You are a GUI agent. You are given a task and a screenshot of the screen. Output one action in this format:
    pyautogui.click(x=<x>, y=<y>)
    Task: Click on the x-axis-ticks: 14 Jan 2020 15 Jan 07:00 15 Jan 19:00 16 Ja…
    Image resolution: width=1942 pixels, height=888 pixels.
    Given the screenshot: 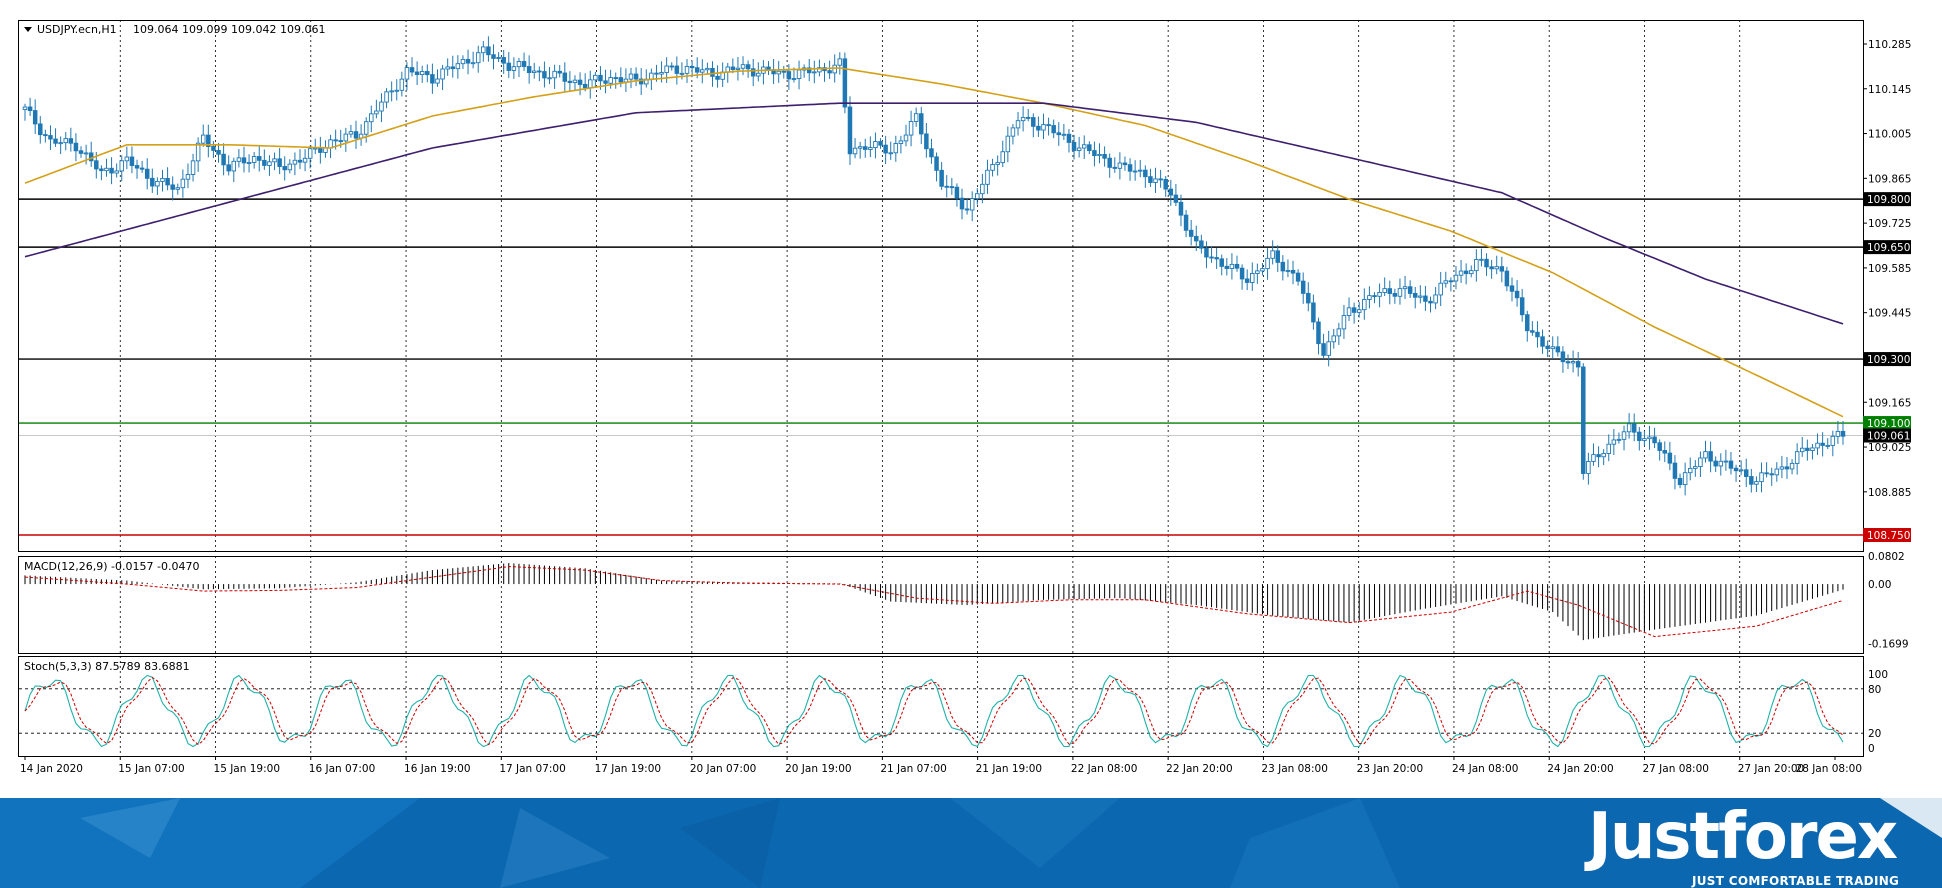 What is the action you would take?
    pyautogui.click(x=941, y=765)
    